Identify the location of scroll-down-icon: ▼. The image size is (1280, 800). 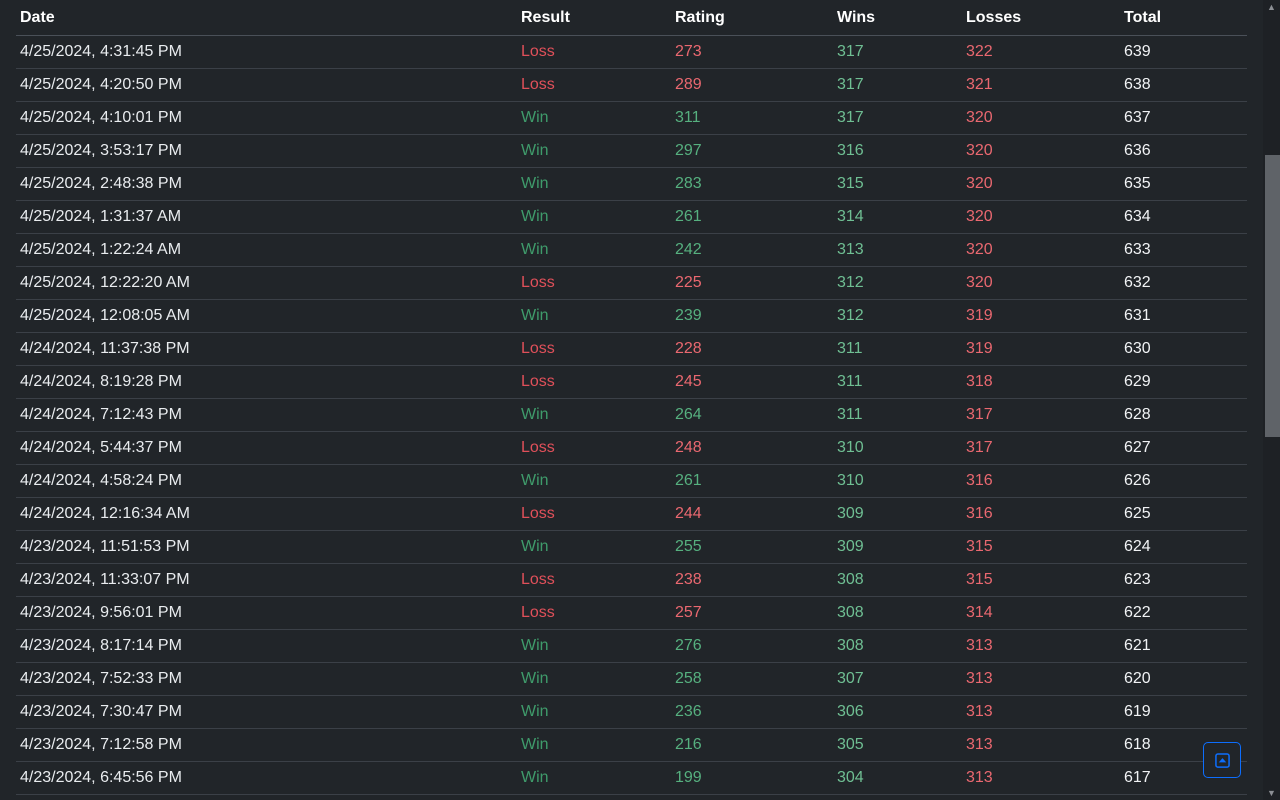
(1271, 793).